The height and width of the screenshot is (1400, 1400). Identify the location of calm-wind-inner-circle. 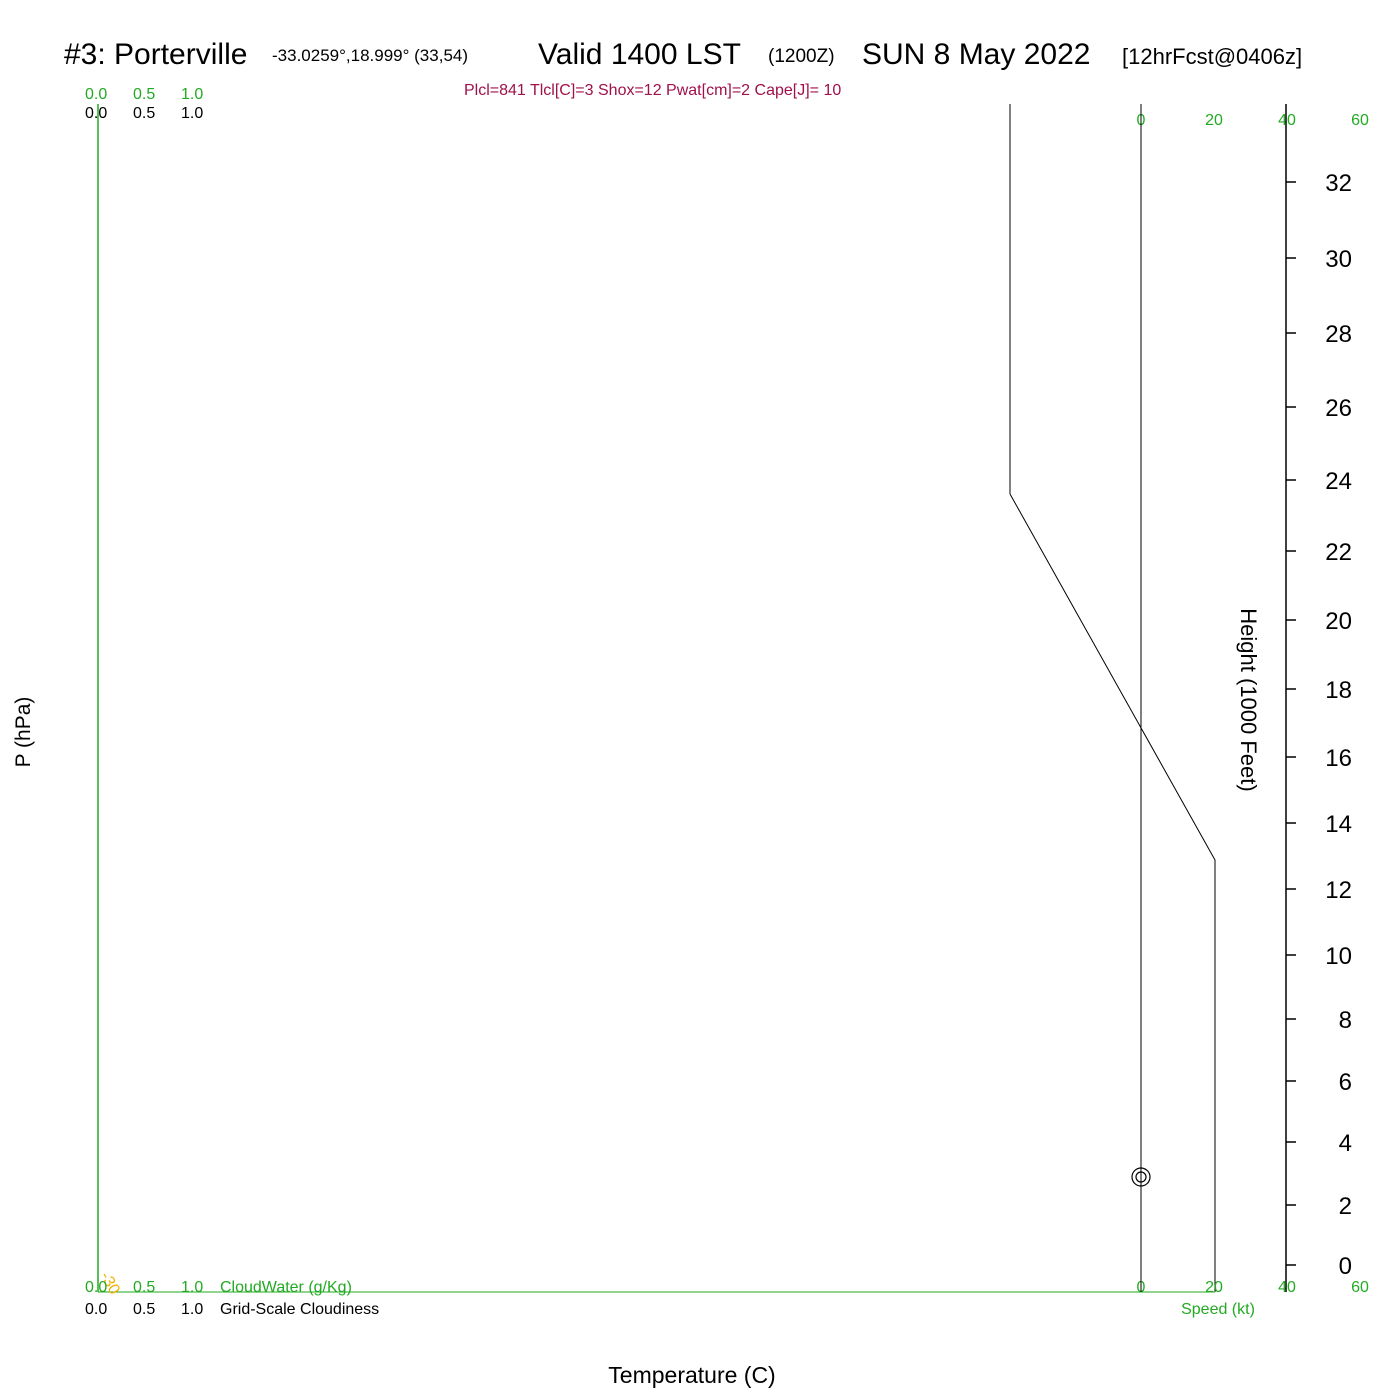
(1141, 1177).